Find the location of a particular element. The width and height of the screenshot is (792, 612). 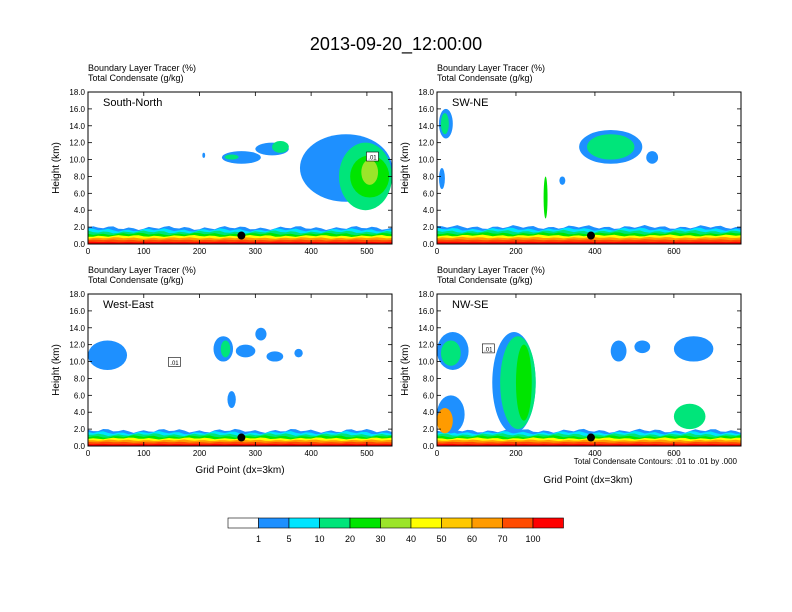

y-tick-label: 8.0 is located at coordinates (429, 176).